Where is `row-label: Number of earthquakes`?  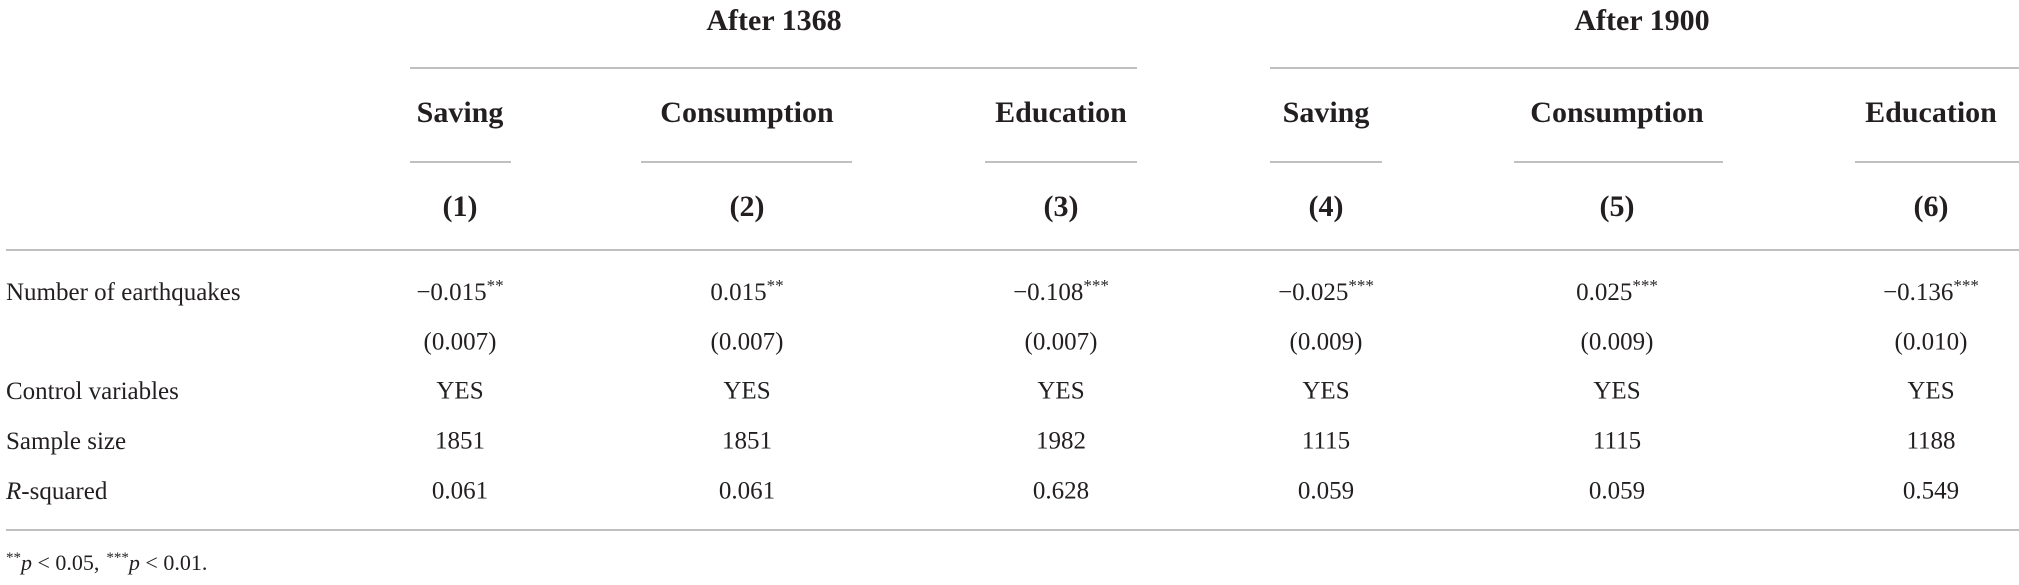
row-label: Number of earthquakes is located at coordinates (123, 292).